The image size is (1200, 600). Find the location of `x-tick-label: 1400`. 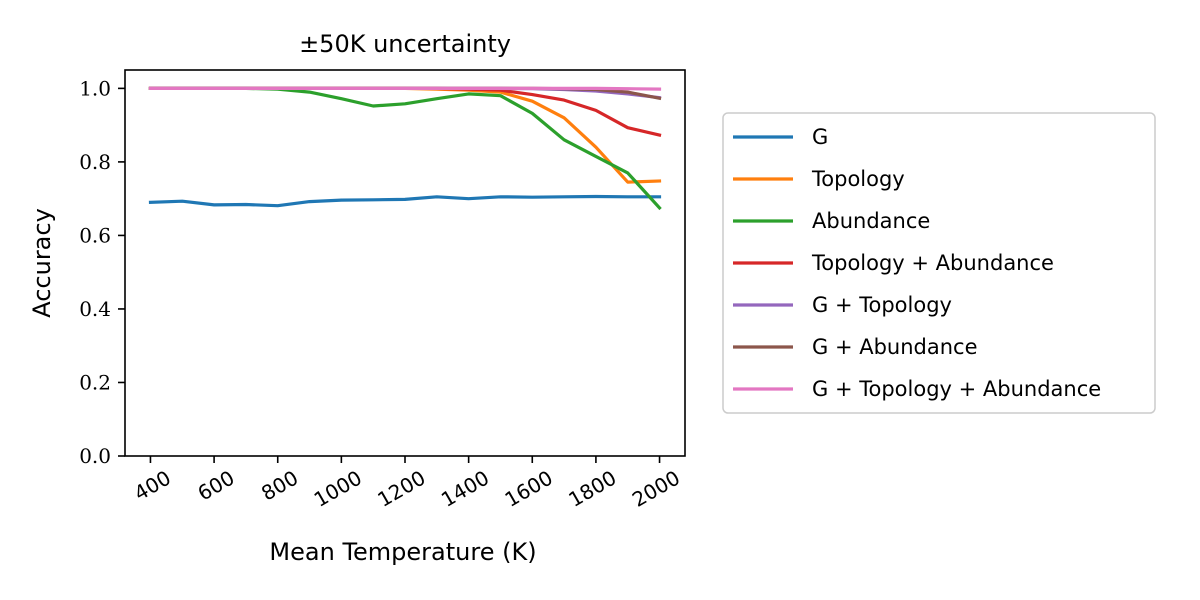

x-tick-label: 1400 is located at coordinates (465, 489).